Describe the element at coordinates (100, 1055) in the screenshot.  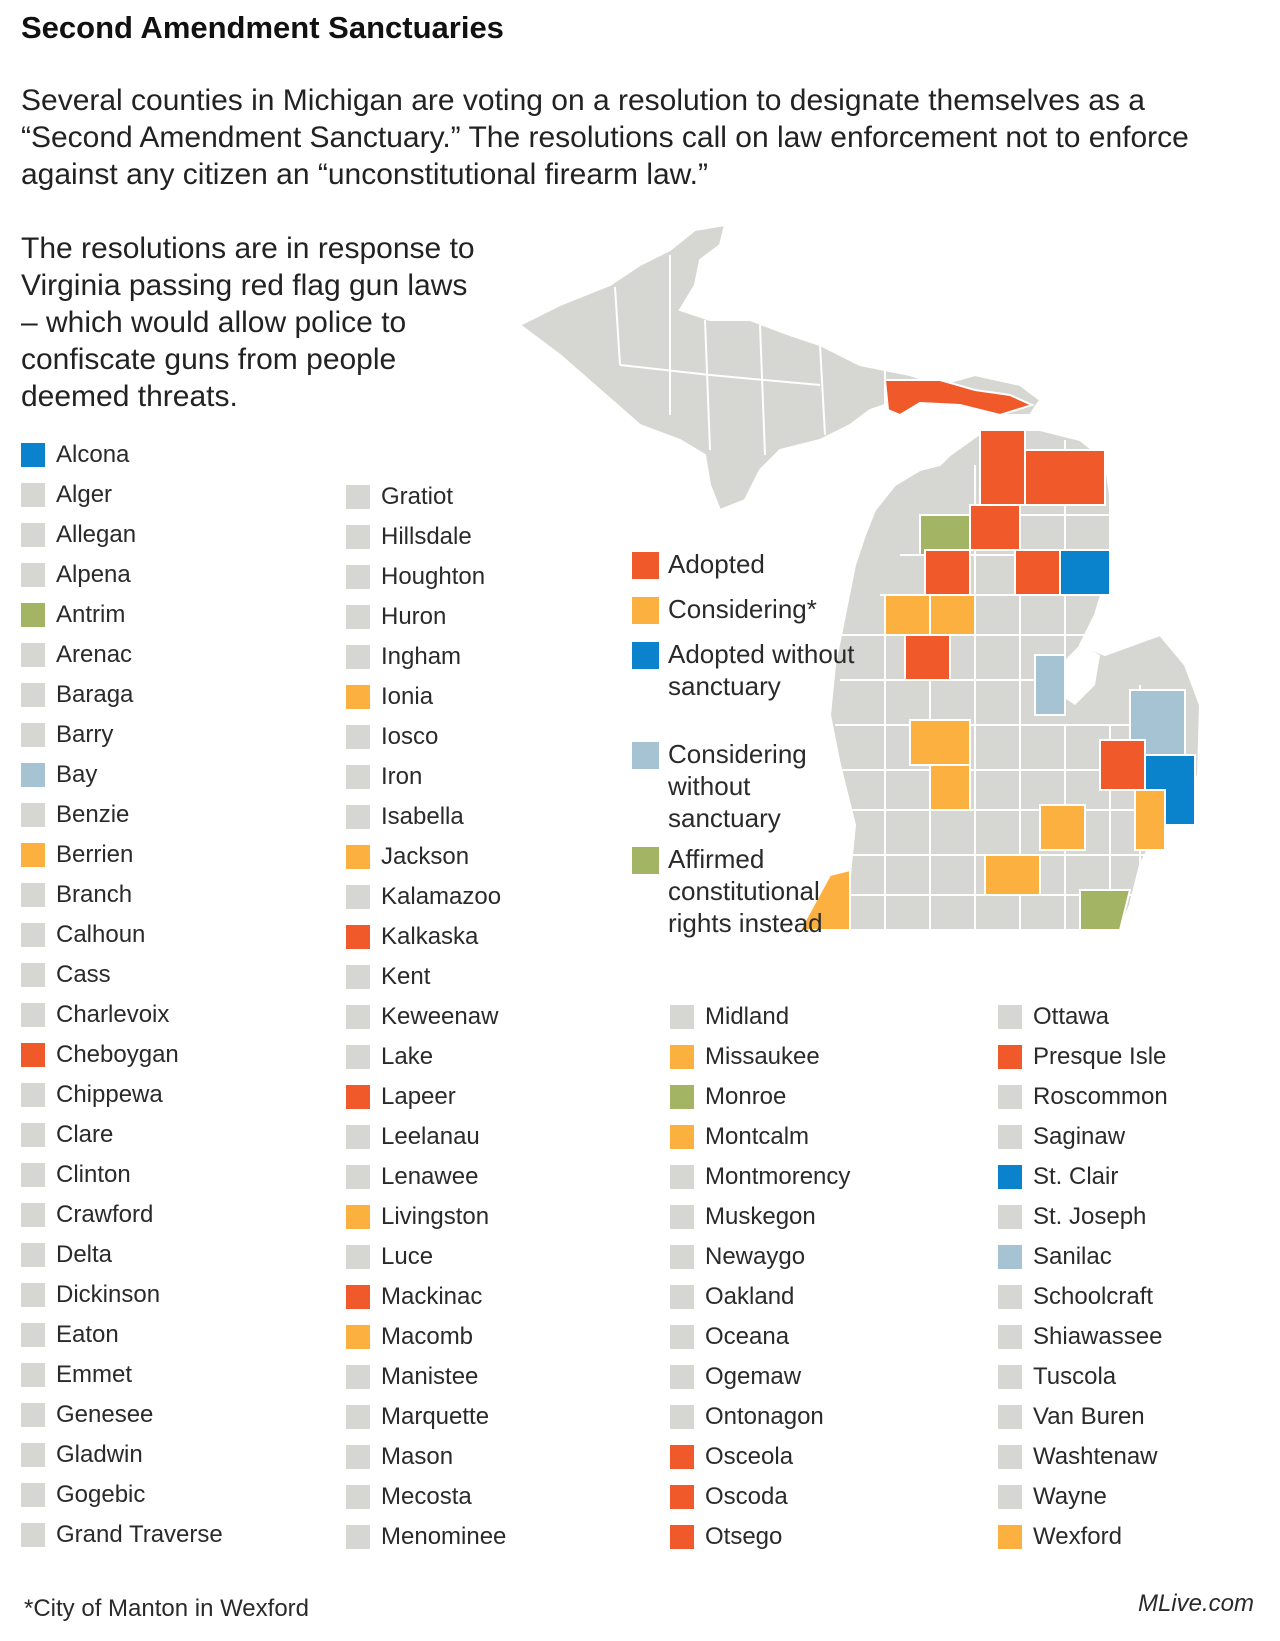
I see `county-item-cheboygan: Cheboygan` at that location.